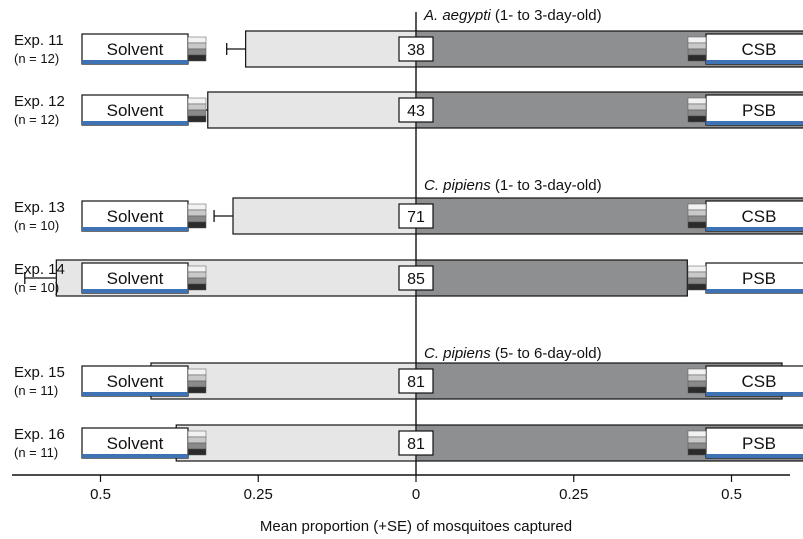 The image size is (803, 539). I want to click on experiment-label: Exp. 16, so click(39, 434).